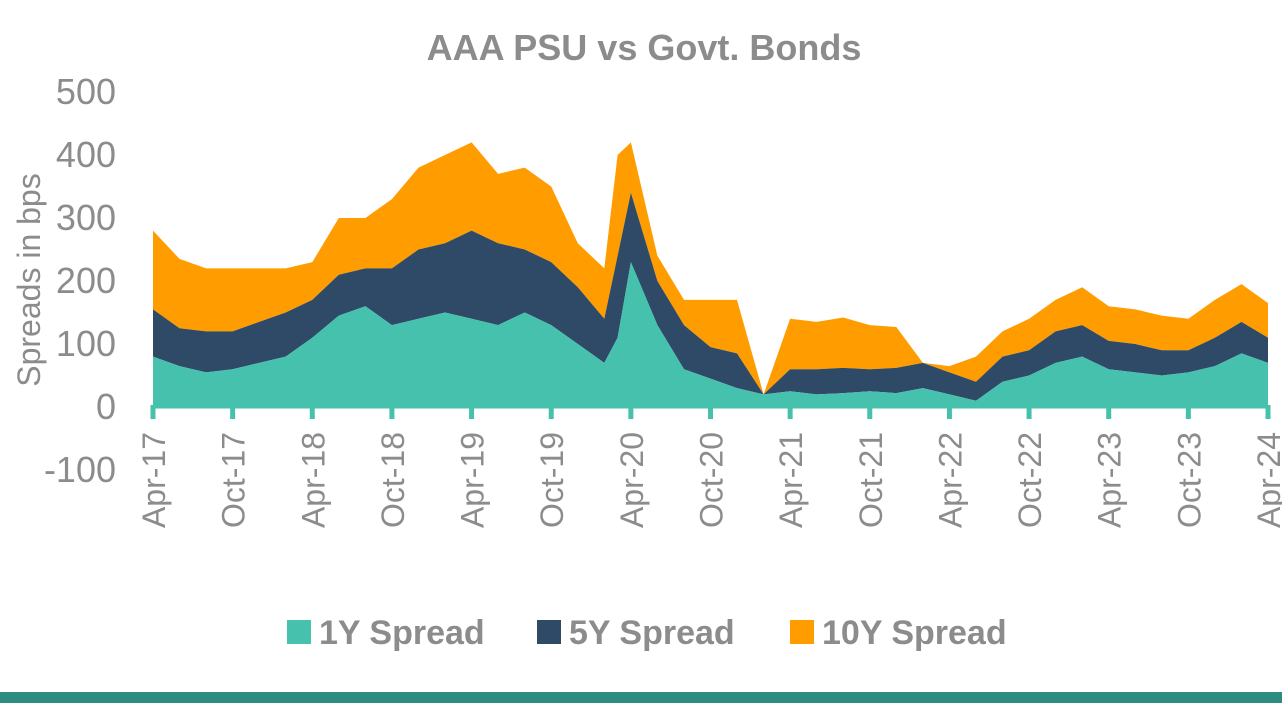 The height and width of the screenshot is (703, 1282). What do you see at coordinates (313, 480) in the screenshot?
I see `x-tick-label: Apr-18` at bounding box center [313, 480].